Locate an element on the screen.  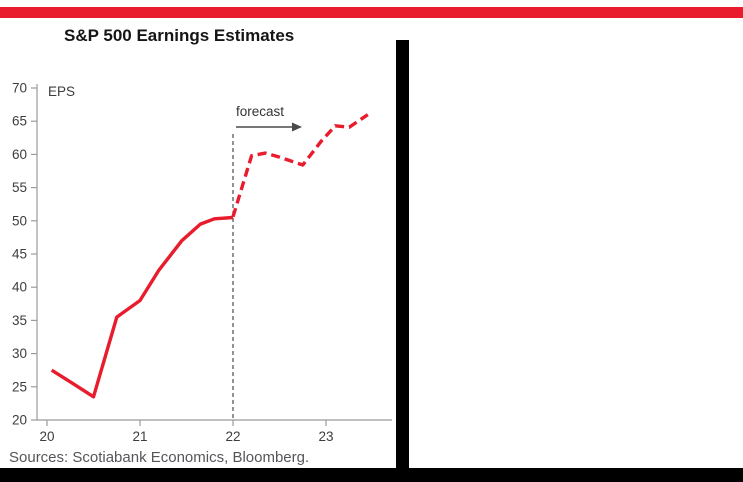
y-tick-label: 40 is located at coordinates (19, 287).